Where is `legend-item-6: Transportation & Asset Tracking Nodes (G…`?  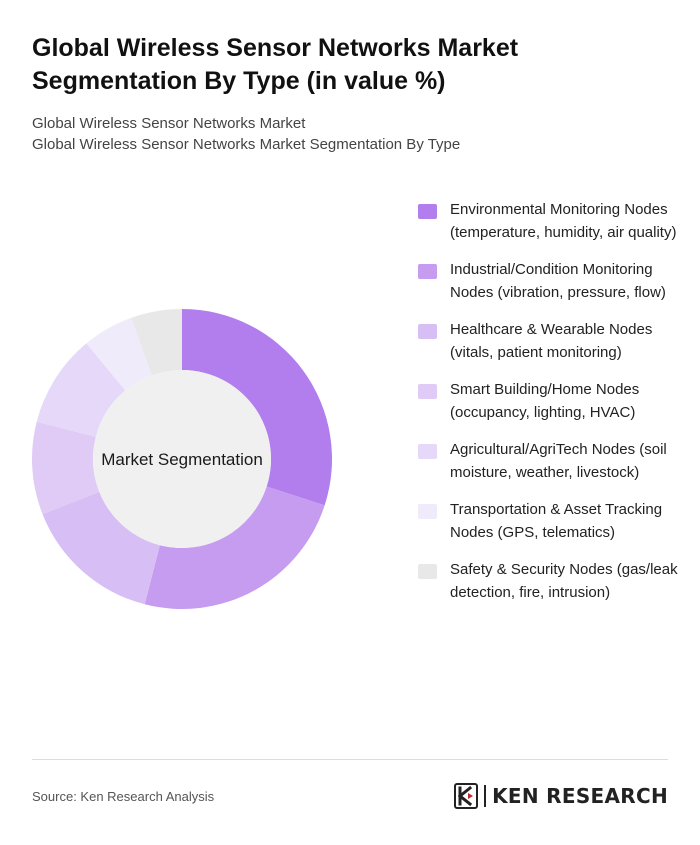
legend-item-6: Transportation & Asset Tracking Nodes (G… is located at coordinates (549, 521).